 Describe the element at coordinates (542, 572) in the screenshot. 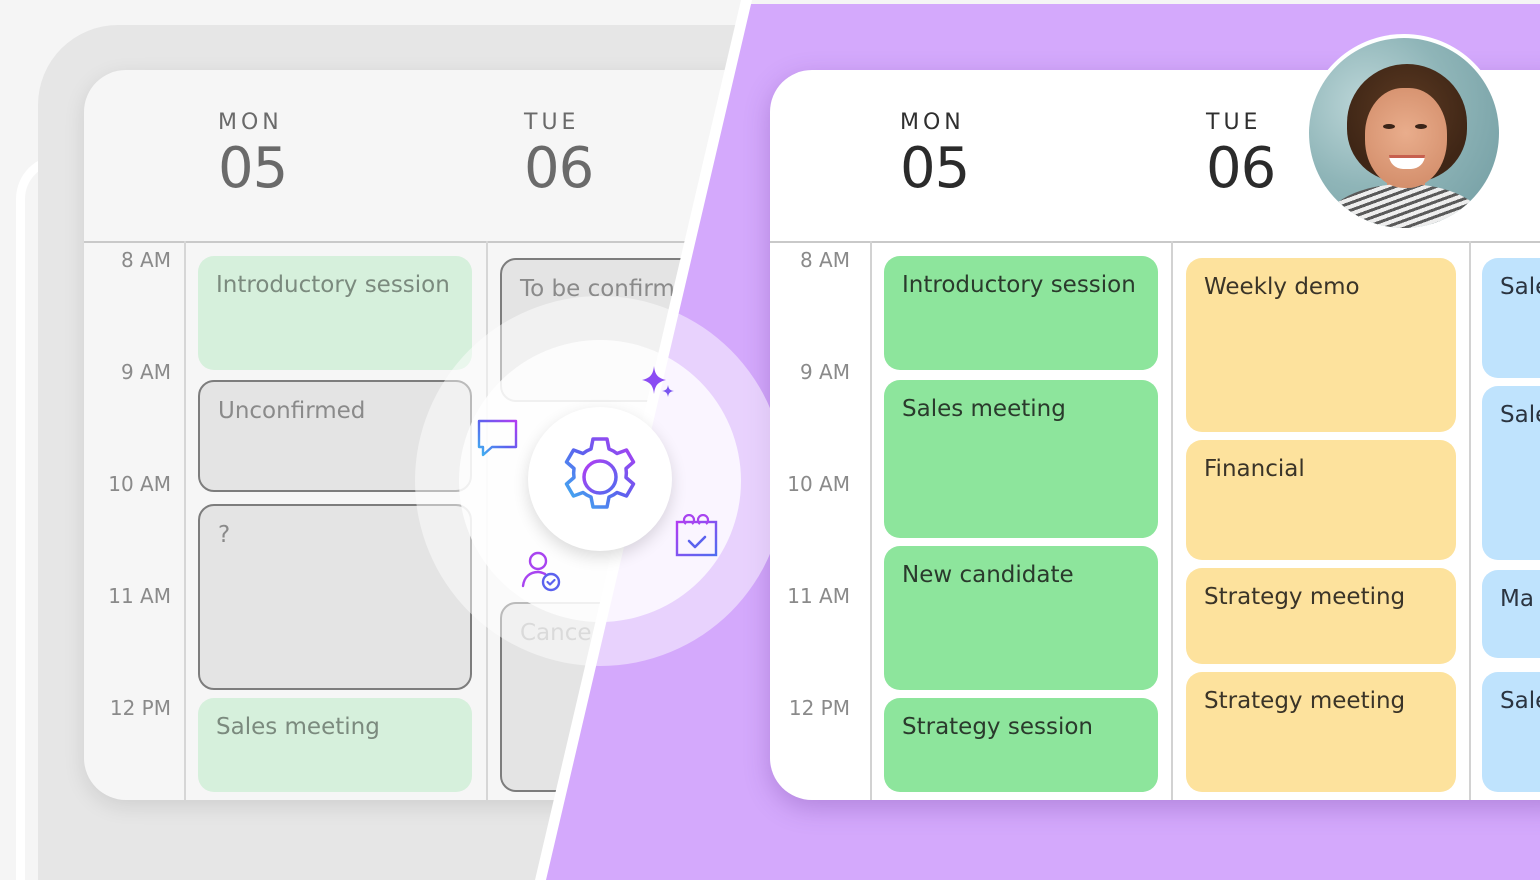

I see `user-check-icon` at that location.